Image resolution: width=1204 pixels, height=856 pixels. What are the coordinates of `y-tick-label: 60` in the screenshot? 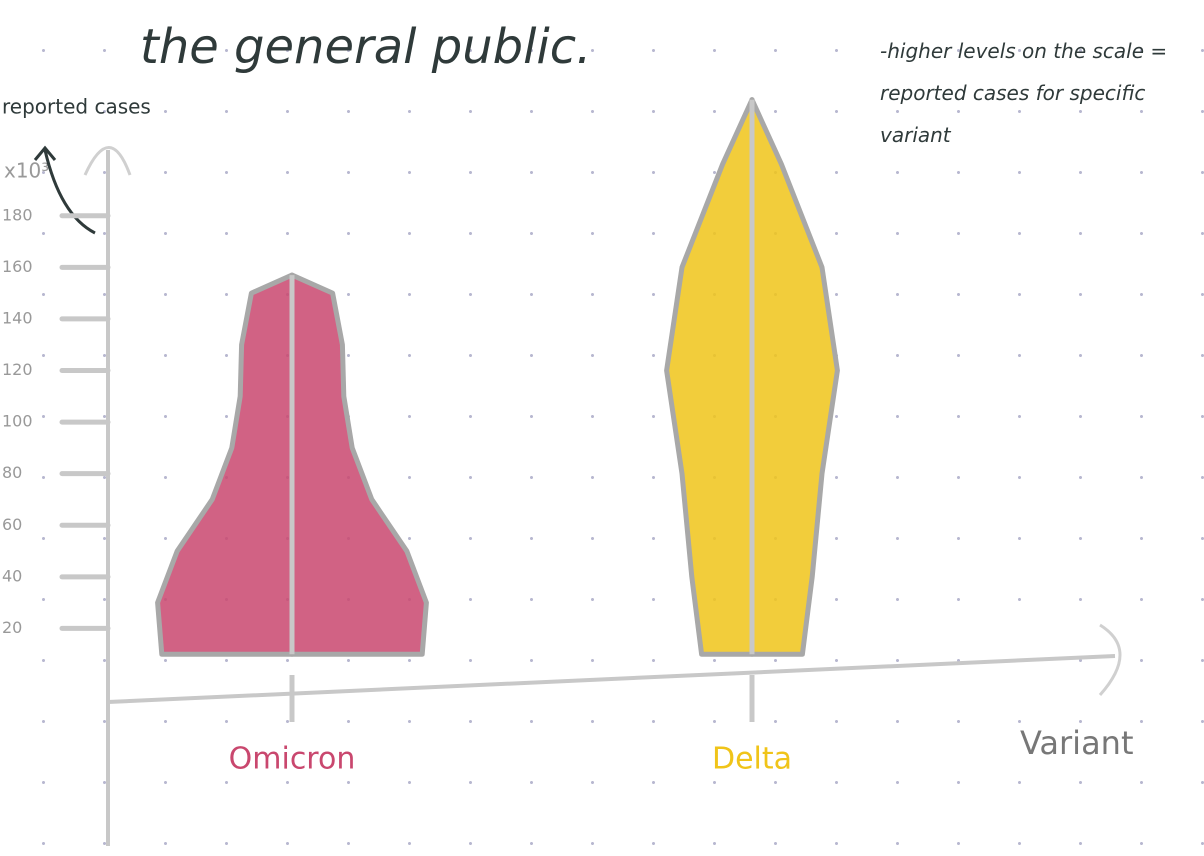 It's located at (12, 524).